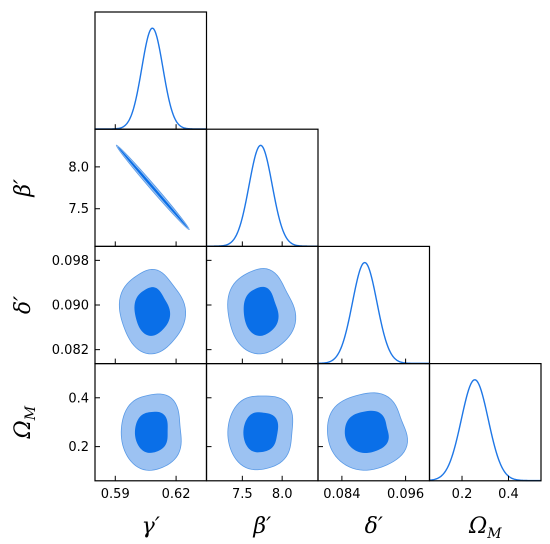 The height and width of the screenshot is (544, 550). Describe the element at coordinates (485, 430) in the screenshot. I see `marginal-curve-omega` at that location.